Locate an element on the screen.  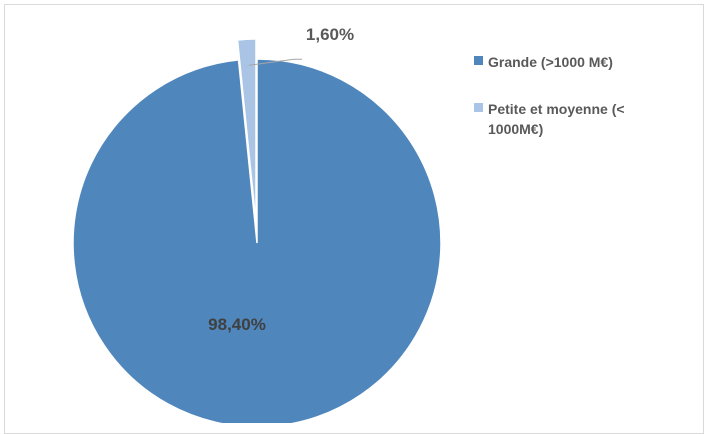
legend-label-petite: Petite et moyenne (< 1000M€) is located at coordinates (556, 119).